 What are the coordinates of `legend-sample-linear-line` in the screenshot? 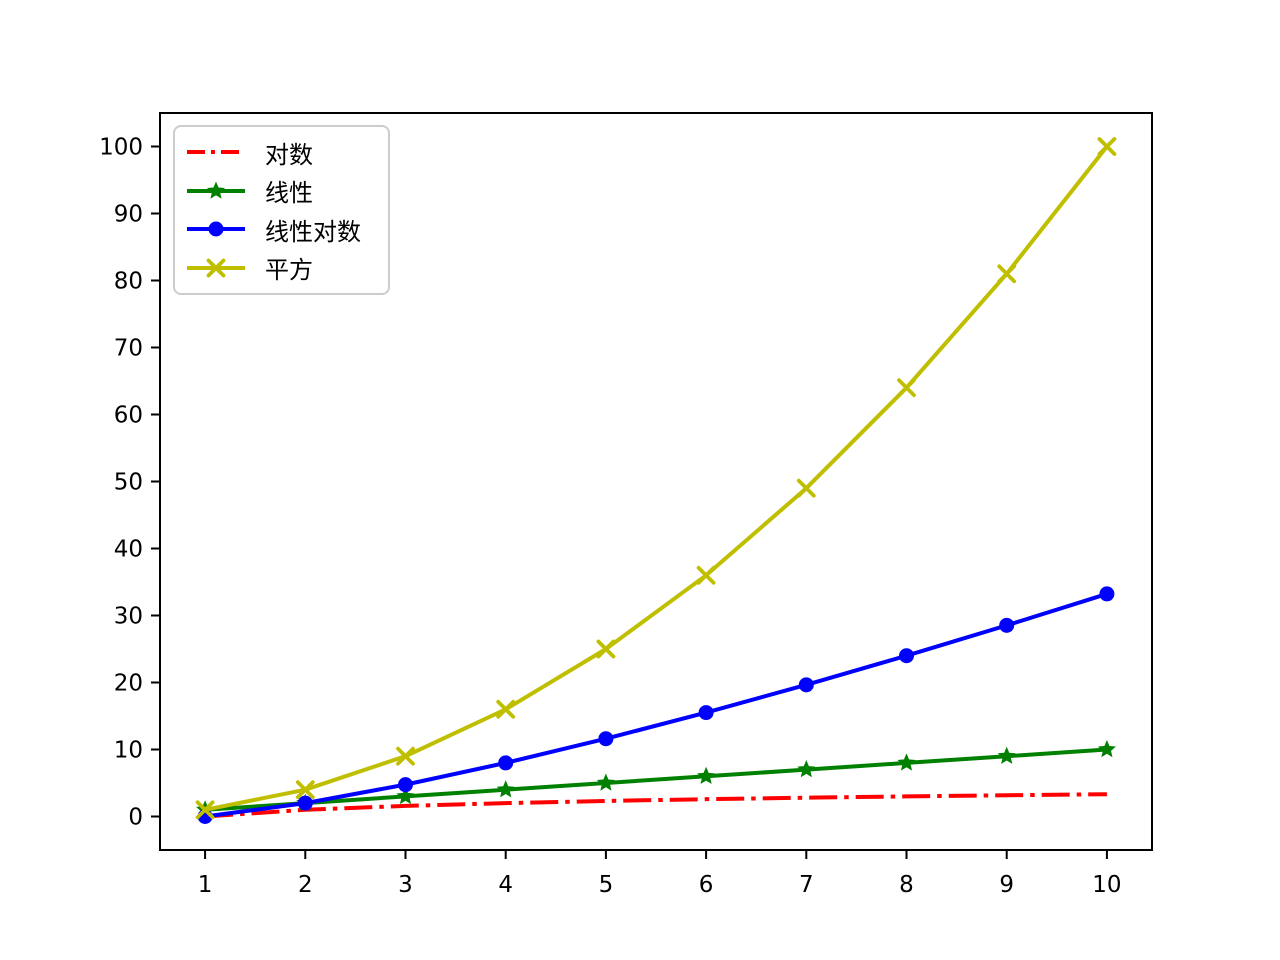 It's located at (216, 190).